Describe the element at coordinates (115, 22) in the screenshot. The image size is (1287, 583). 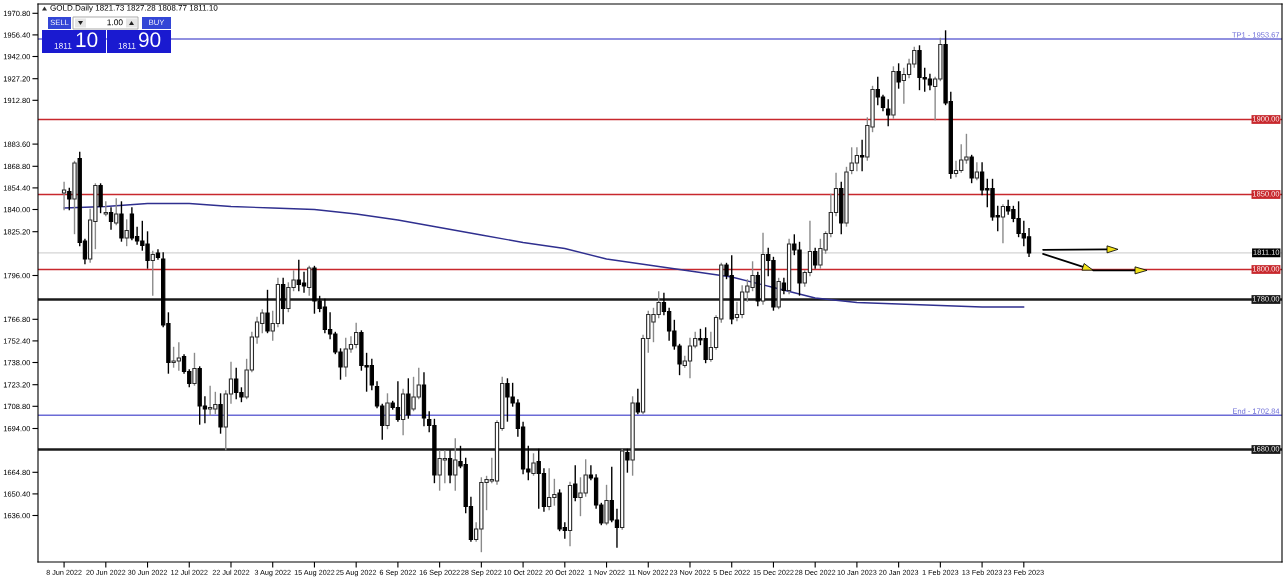
I see `annotation: 1.00` at that location.